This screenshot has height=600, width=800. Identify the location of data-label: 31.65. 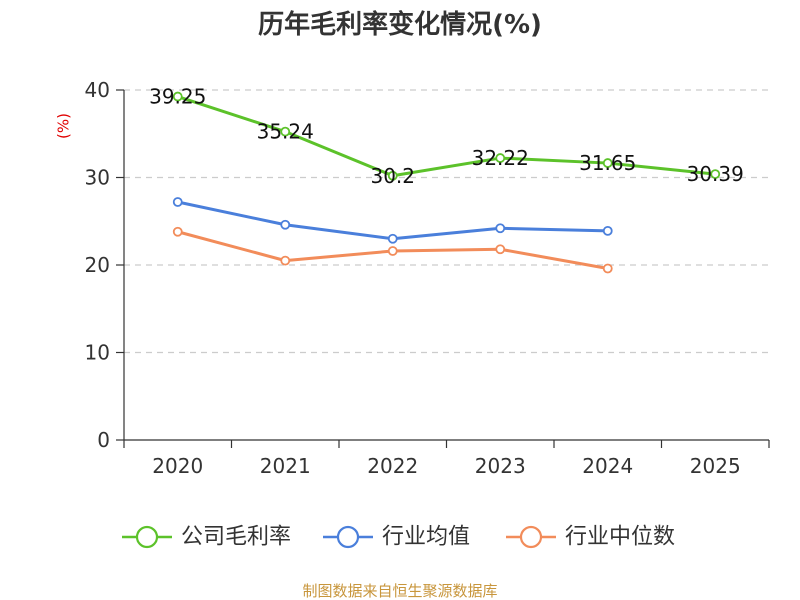
(607, 163).